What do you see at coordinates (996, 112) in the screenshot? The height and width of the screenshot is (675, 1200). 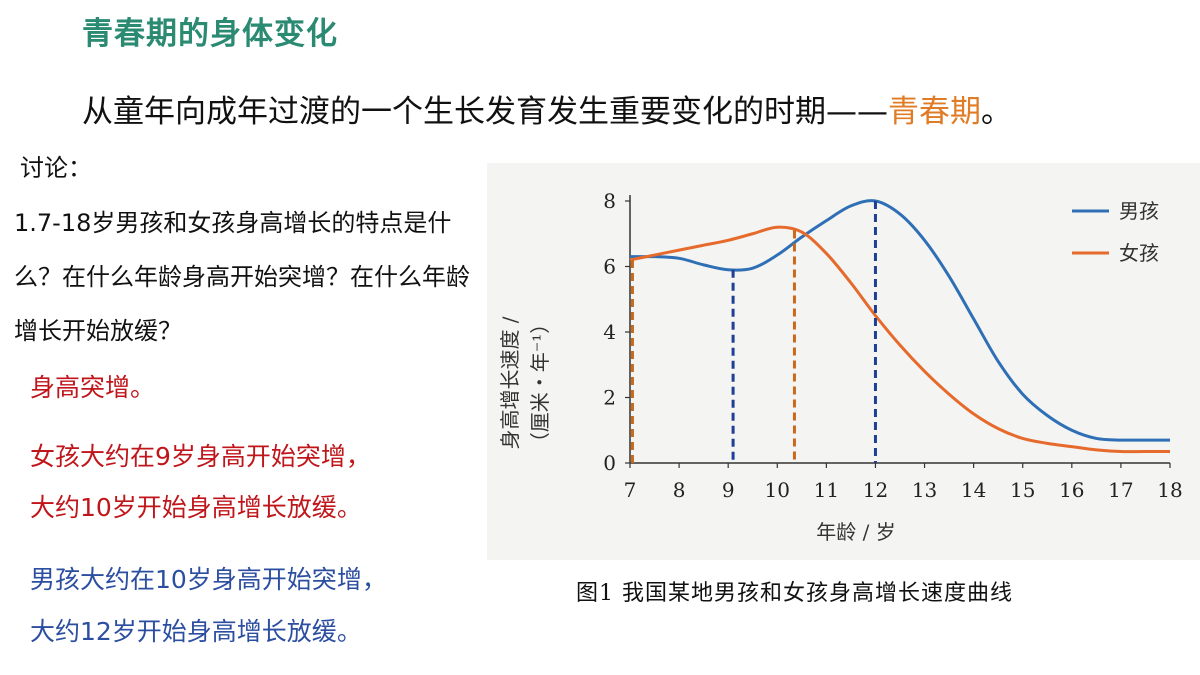 I see `intro-end: 。` at bounding box center [996, 112].